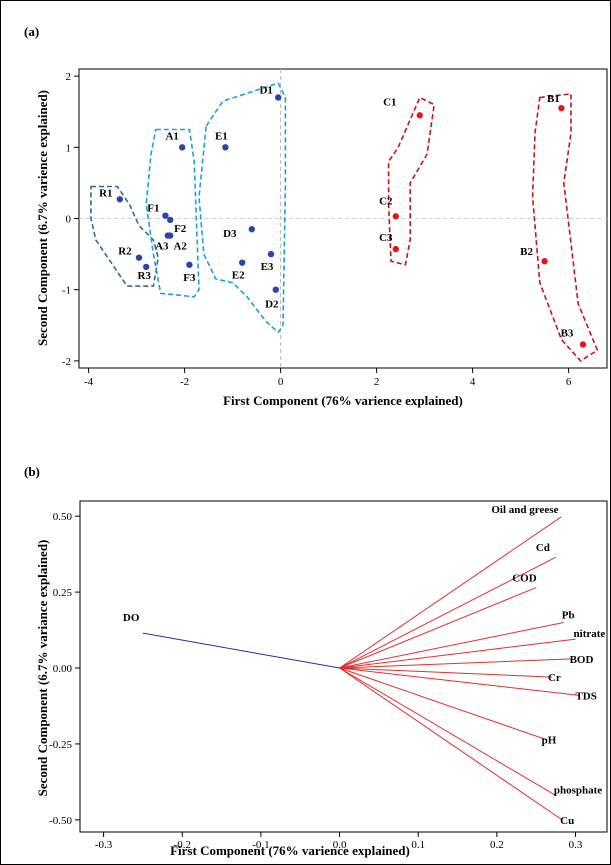 The image size is (611, 865). I want to click on point-b3, so click(583, 344).